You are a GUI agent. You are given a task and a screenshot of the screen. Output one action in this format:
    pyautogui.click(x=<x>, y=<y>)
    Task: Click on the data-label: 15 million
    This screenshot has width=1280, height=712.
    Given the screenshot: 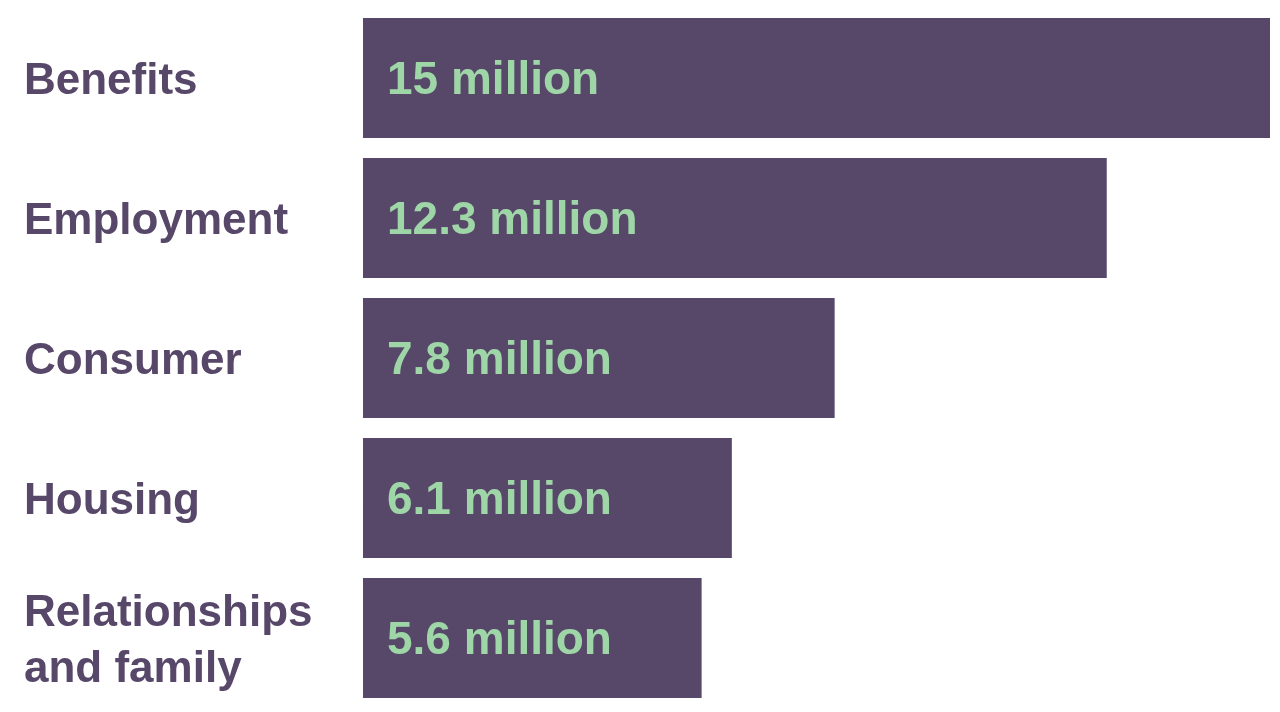 What is the action you would take?
    pyautogui.click(x=493, y=78)
    